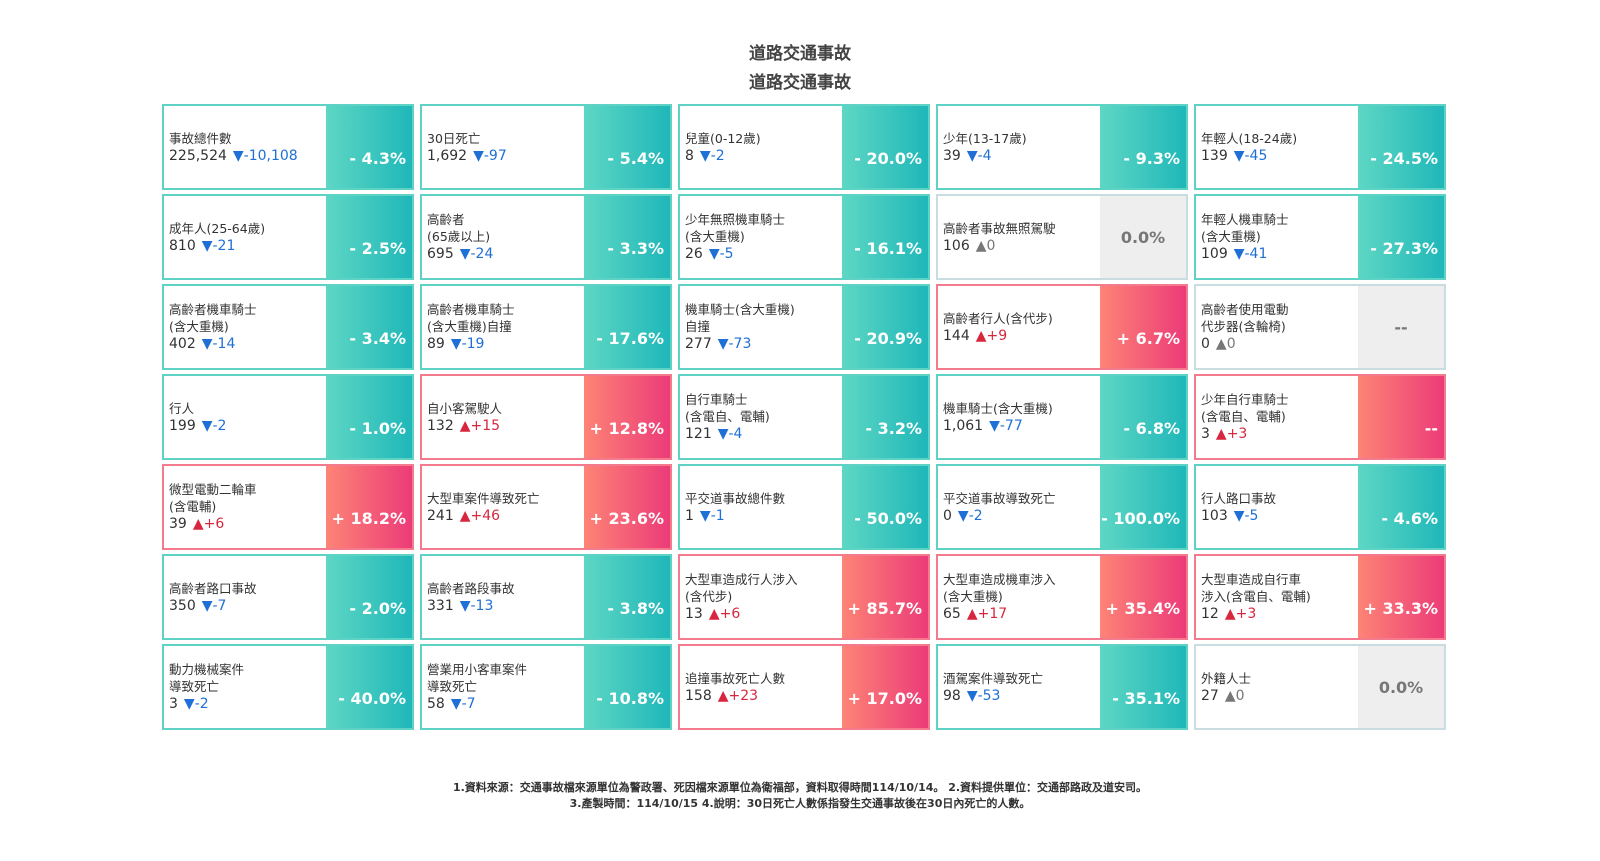  Describe the element at coordinates (956, 335) in the screenshot. I see `stat-value: 144` at that location.